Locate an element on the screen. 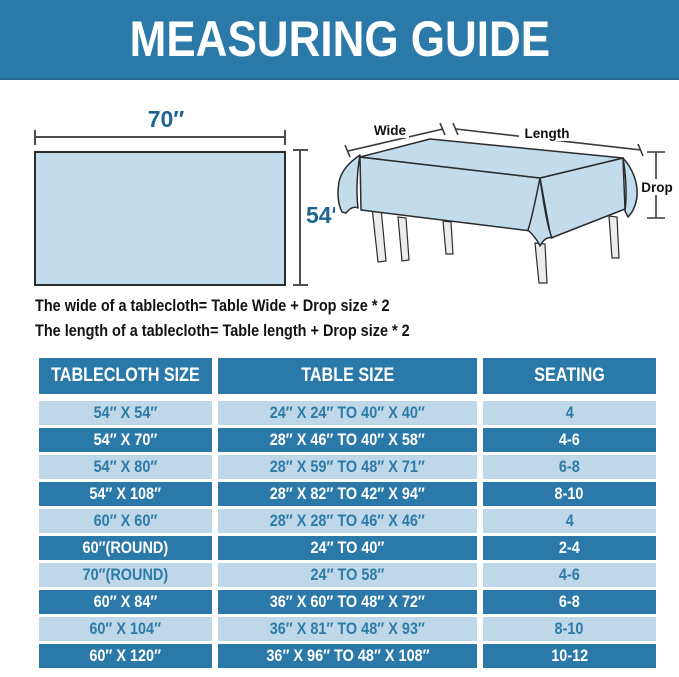 The width and height of the screenshot is (679, 677). cell-table-size: 28″ X 59″ TO 48″ X 71″ is located at coordinates (347, 467).